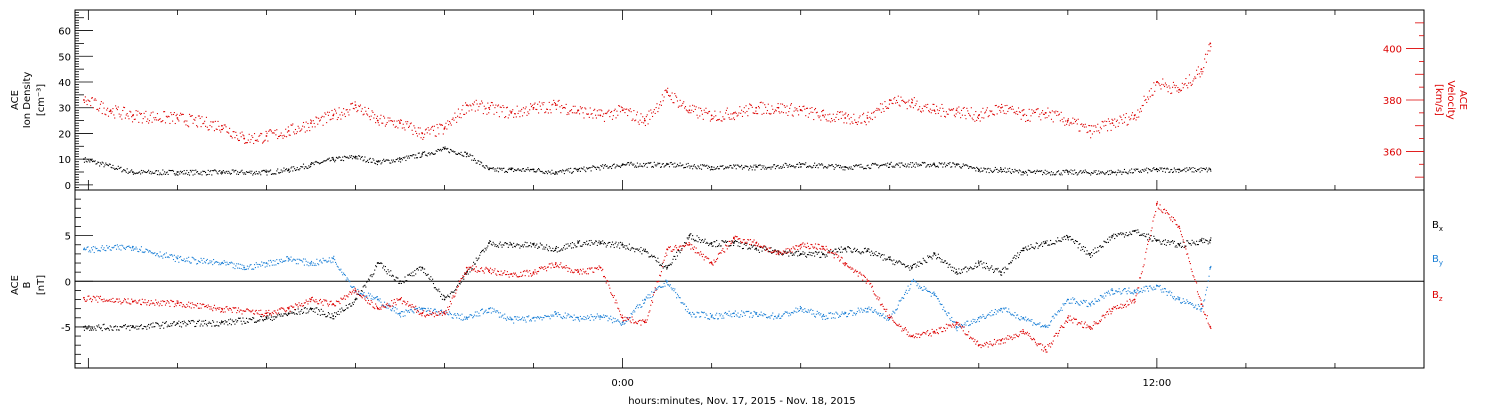  I want to click on bx-point, so click(867, 251).